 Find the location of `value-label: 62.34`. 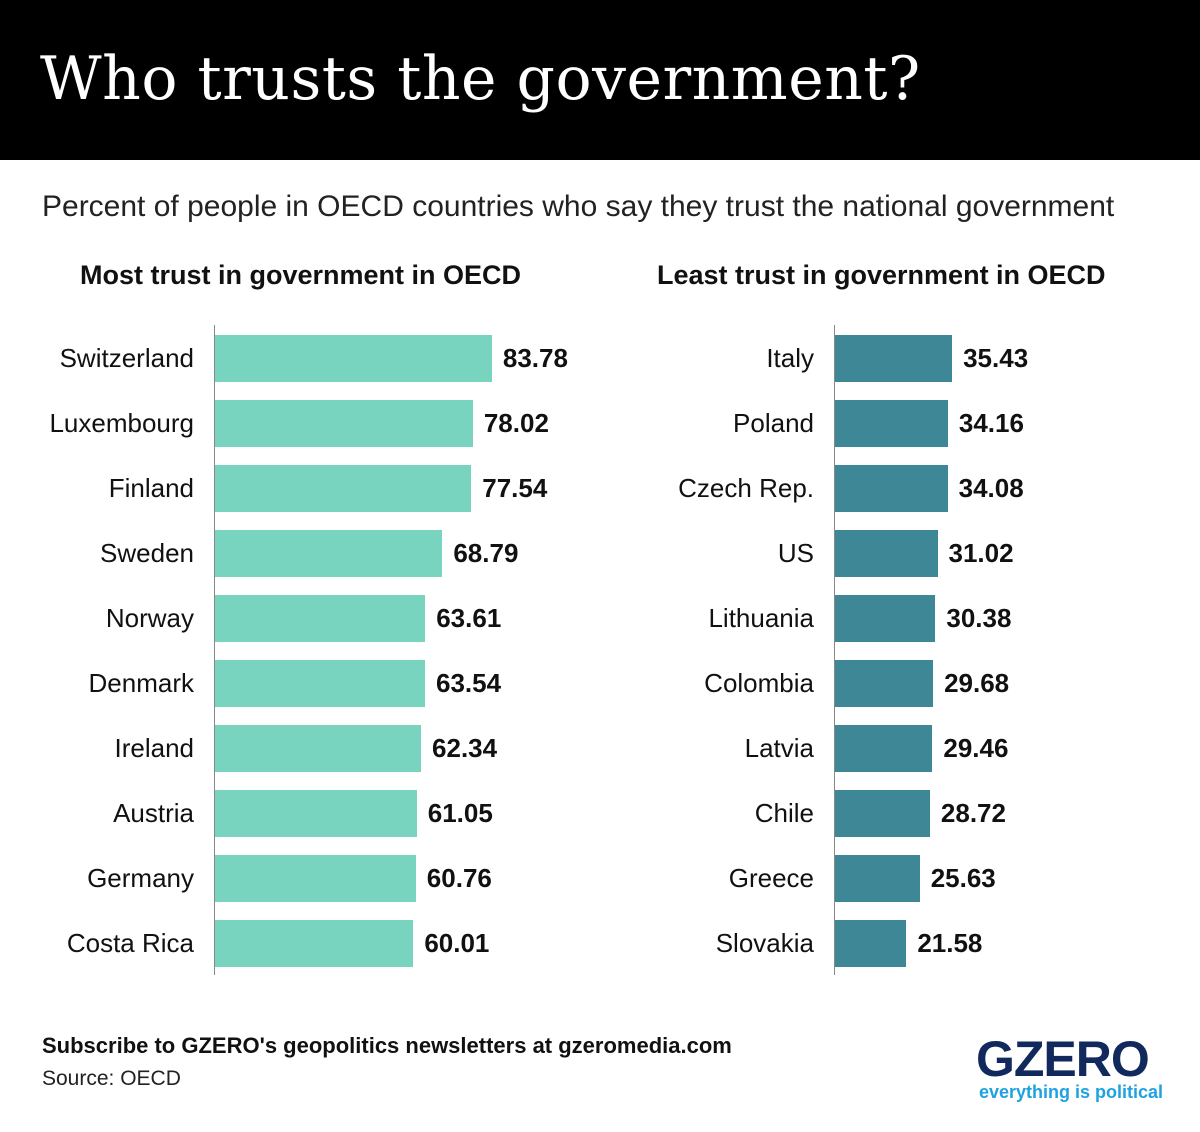

value-label: 62.34 is located at coordinates (465, 748).